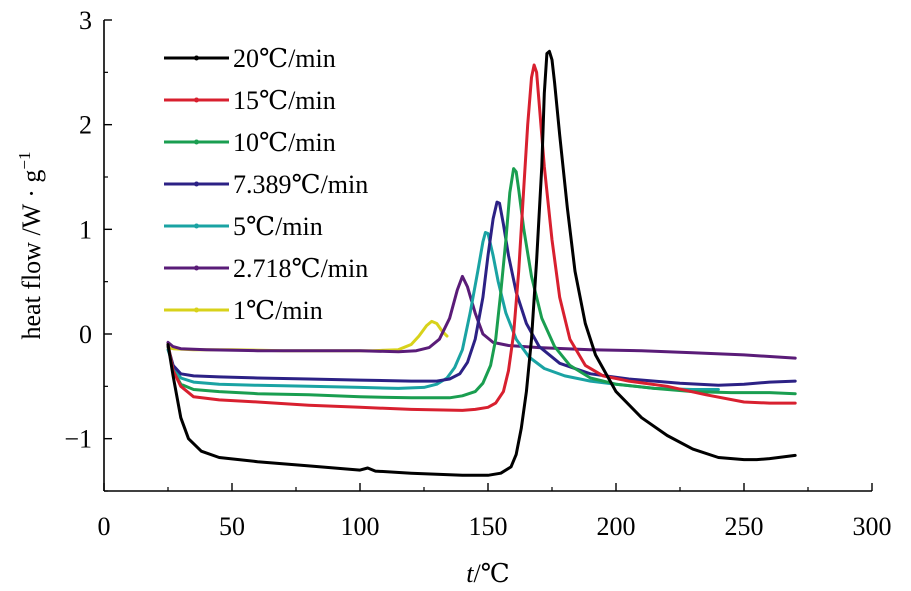  I want to click on x-axis-title: t/℃, so click(488, 573).